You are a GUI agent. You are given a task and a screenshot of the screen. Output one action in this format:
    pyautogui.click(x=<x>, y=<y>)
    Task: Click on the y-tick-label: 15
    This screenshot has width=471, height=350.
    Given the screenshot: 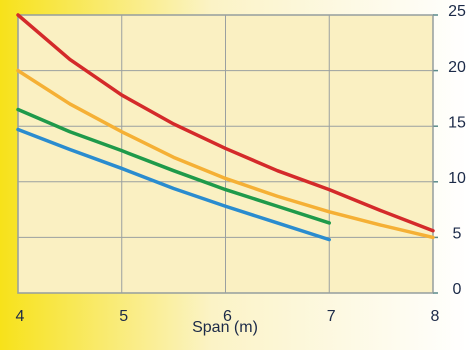 What is the action you would take?
    pyautogui.click(x=457, y=122)
    